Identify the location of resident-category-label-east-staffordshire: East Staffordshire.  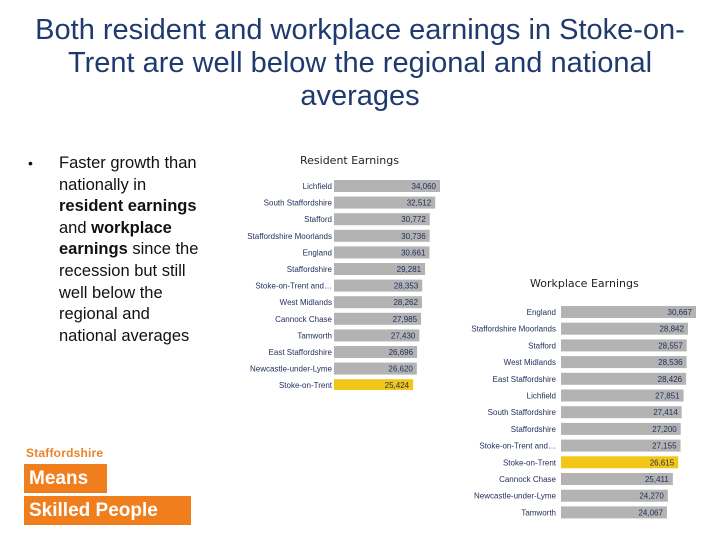
(301, 352).